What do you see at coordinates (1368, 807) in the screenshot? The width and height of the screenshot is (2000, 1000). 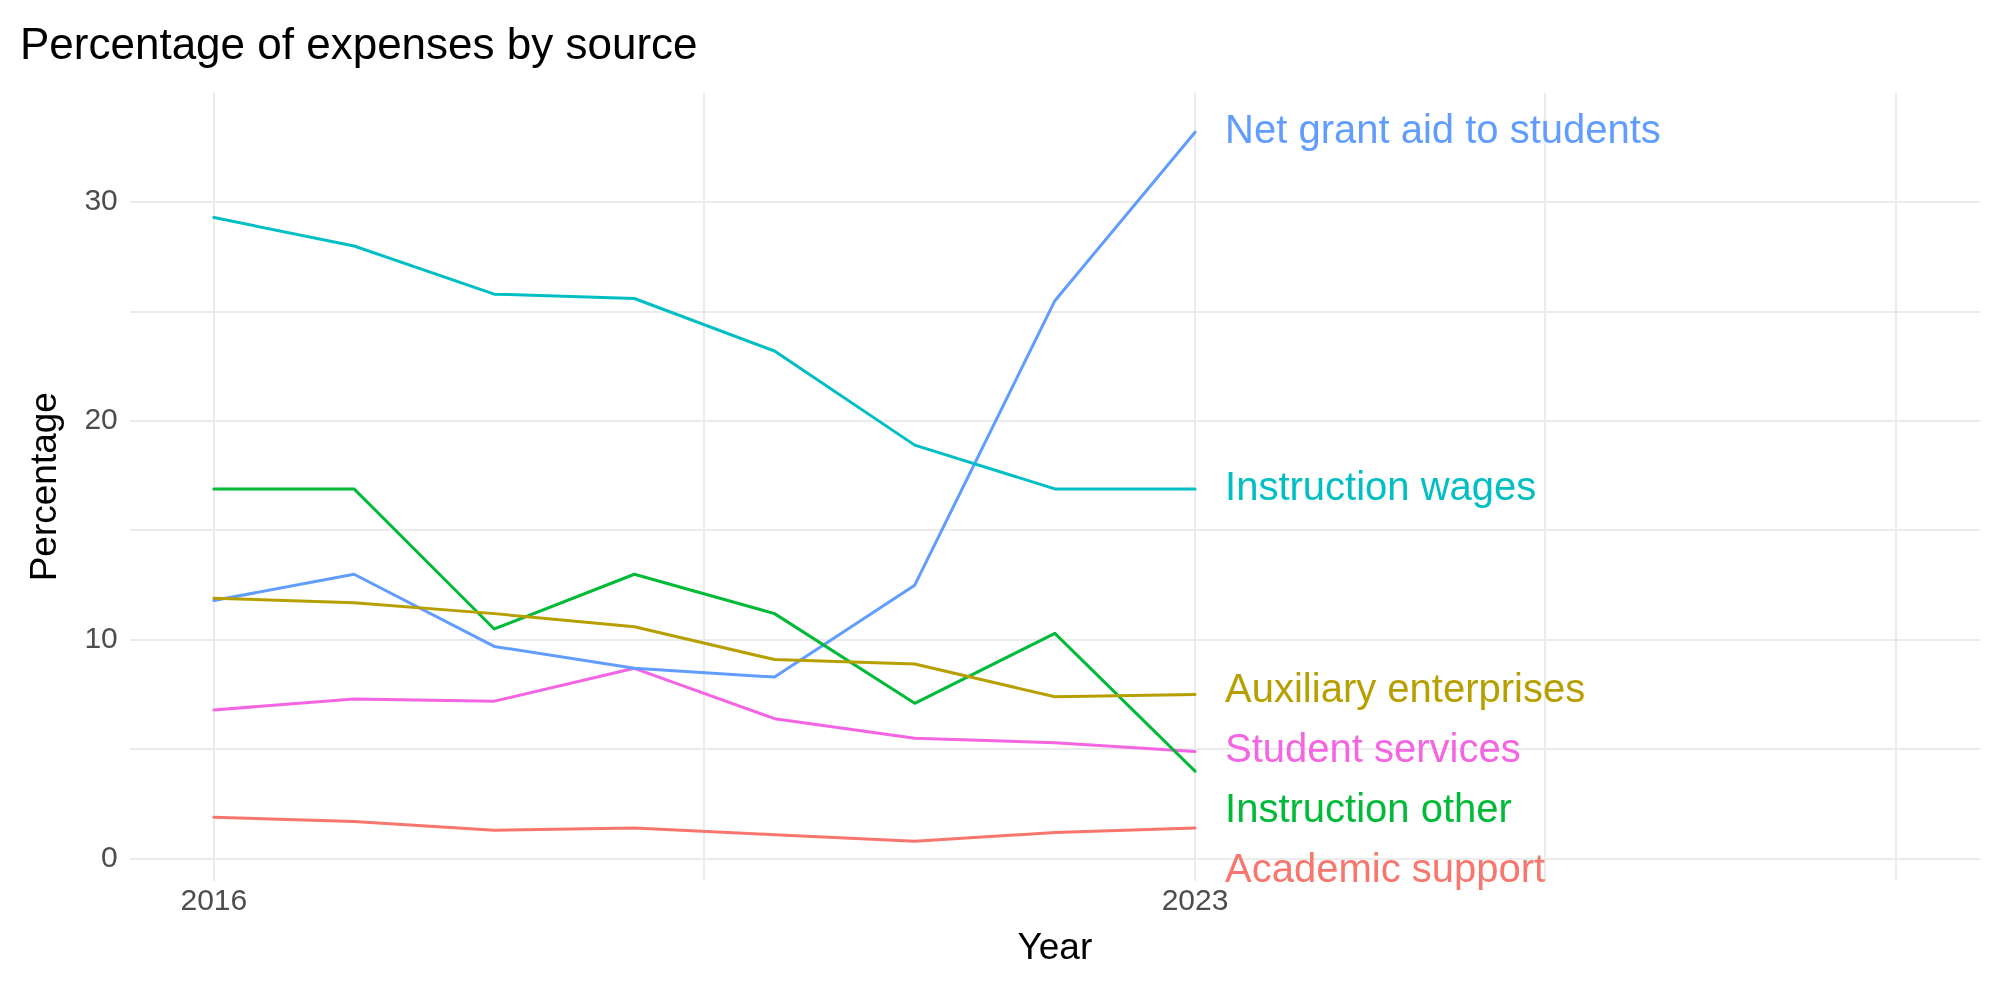 I see `series-label: Instruction other` at bounding box center [1368, 807].